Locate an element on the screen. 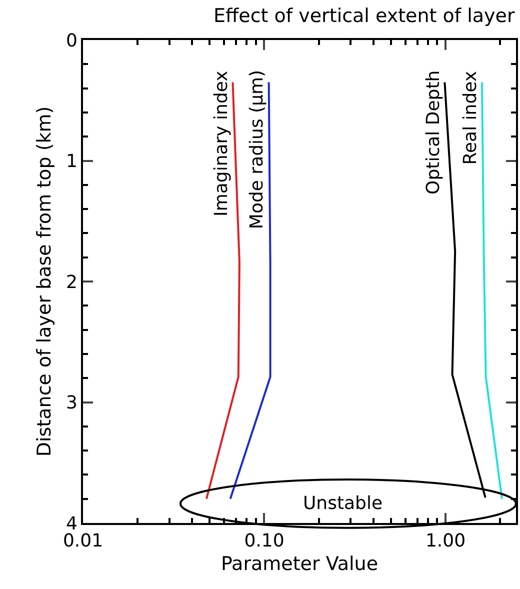 This screenshot has height=589, width=520. y-tick-label: 1 is located at coordinates (72, 161).